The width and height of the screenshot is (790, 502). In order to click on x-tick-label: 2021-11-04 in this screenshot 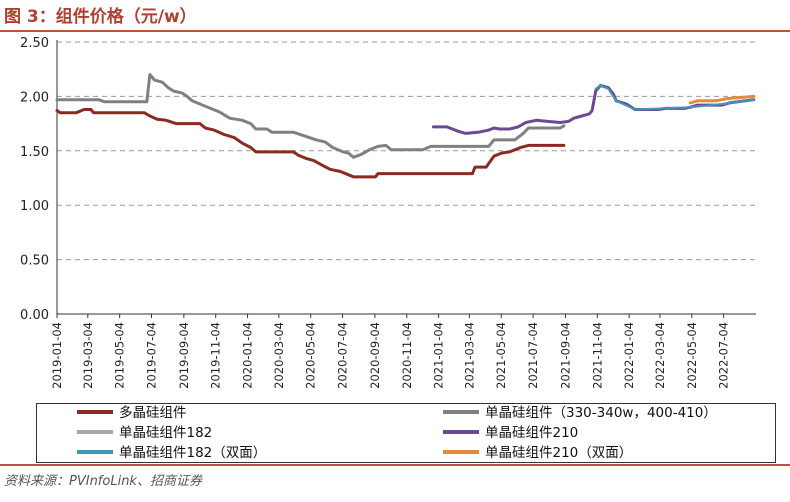, I will do `click(597, 355)`.